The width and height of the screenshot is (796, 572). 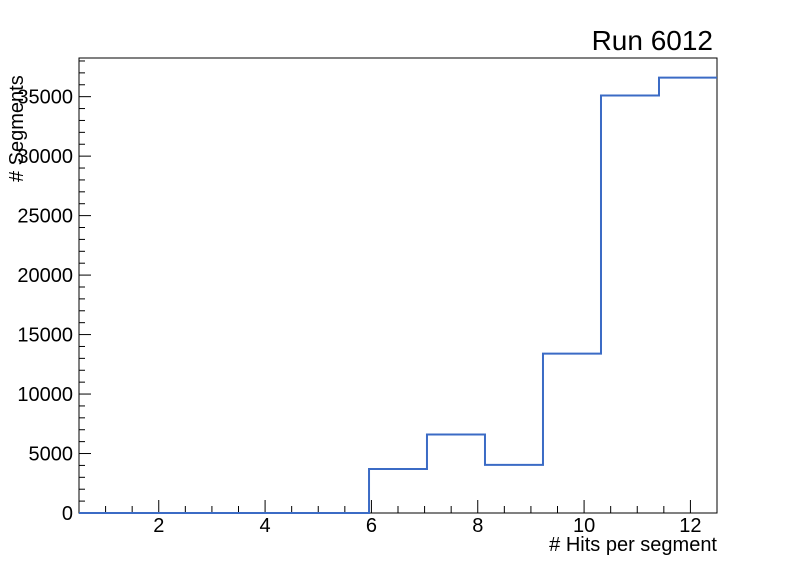 What do you see at coordinates (690, 526) in the screenshot?
I see `x-tick-label: 12` at bounding box center [690, 526].